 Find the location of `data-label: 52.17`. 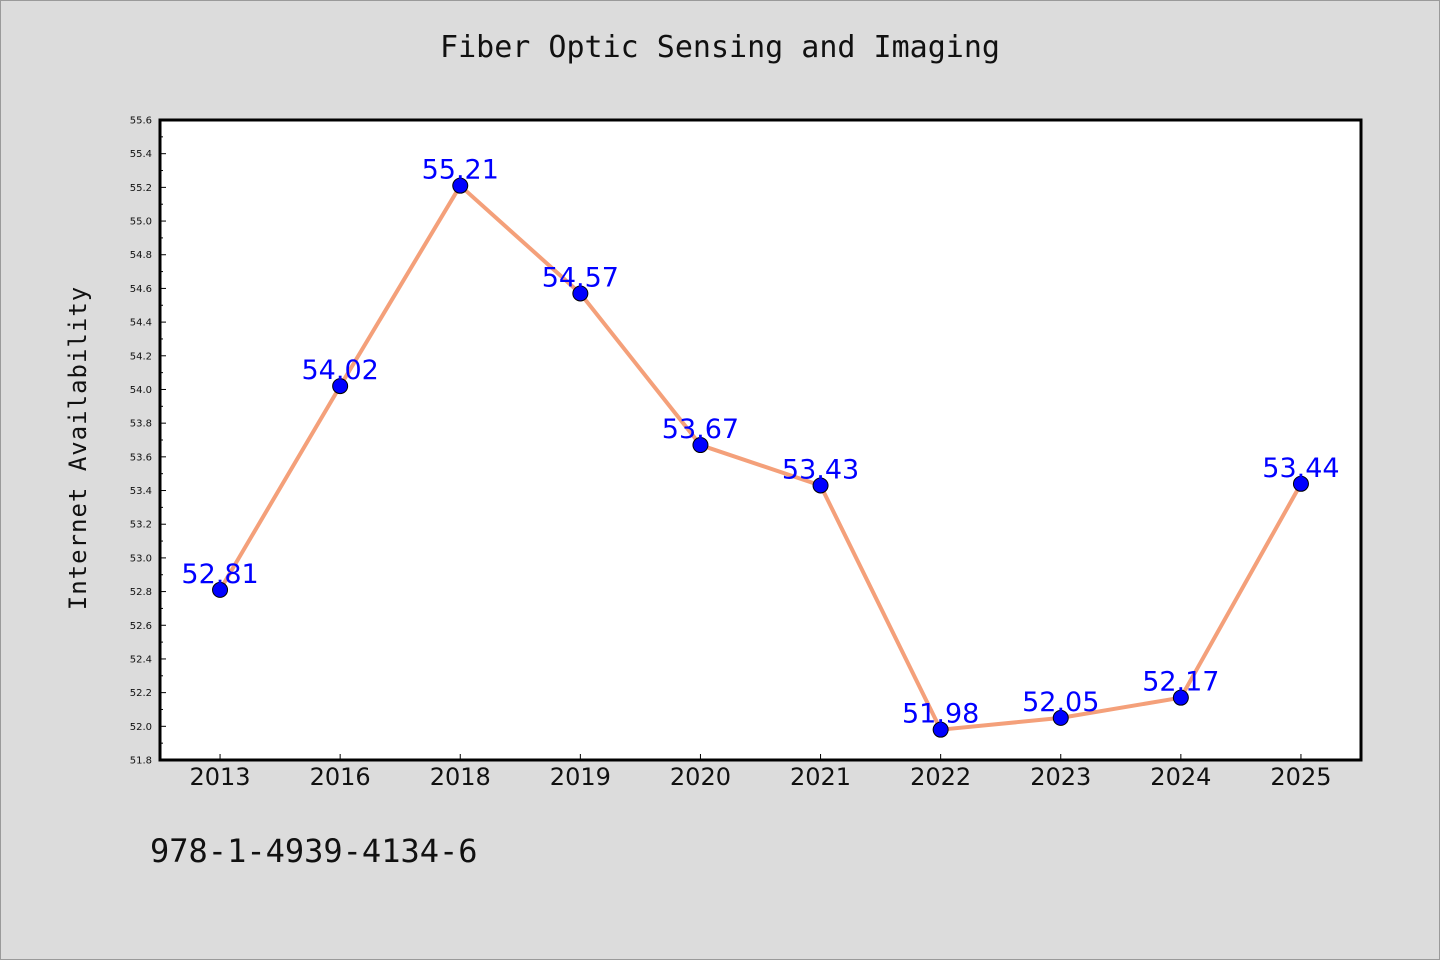

data-label: 52.17 is located at coordinates (1180, 682).